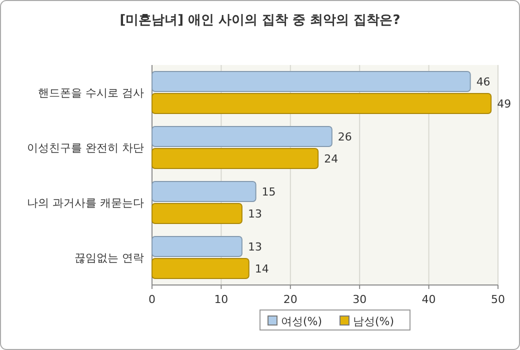 This screenshot has height=350, width=520. I want to click on data-label: 15, so click(269, 192).